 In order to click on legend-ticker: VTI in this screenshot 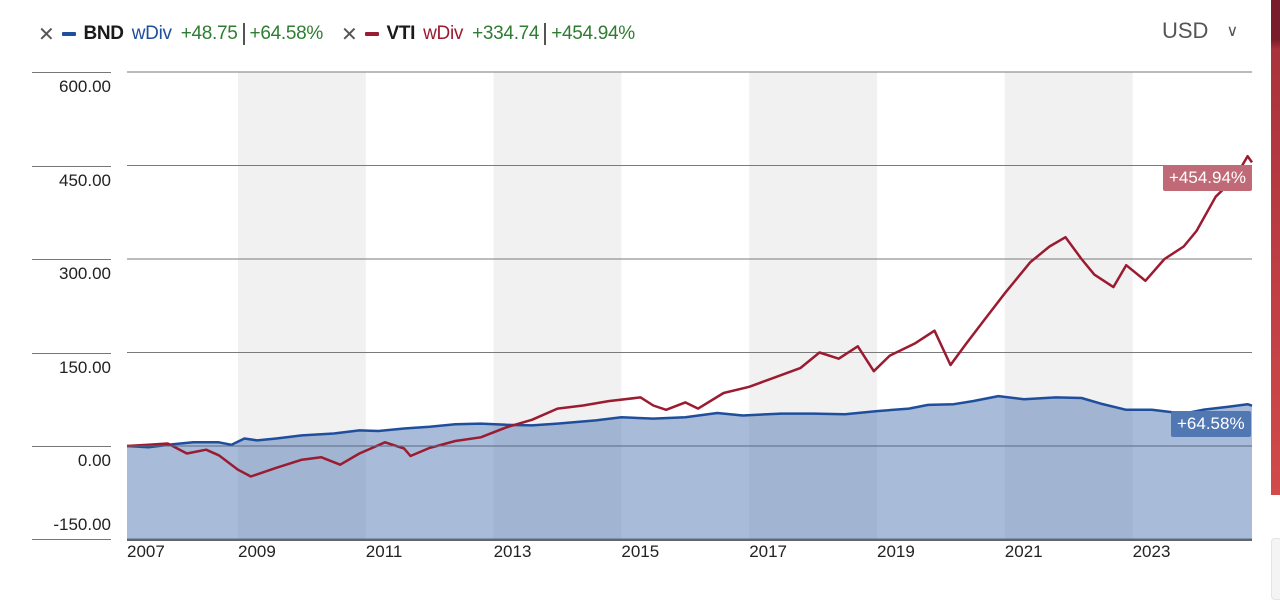, I will do `click(401, 33)`.